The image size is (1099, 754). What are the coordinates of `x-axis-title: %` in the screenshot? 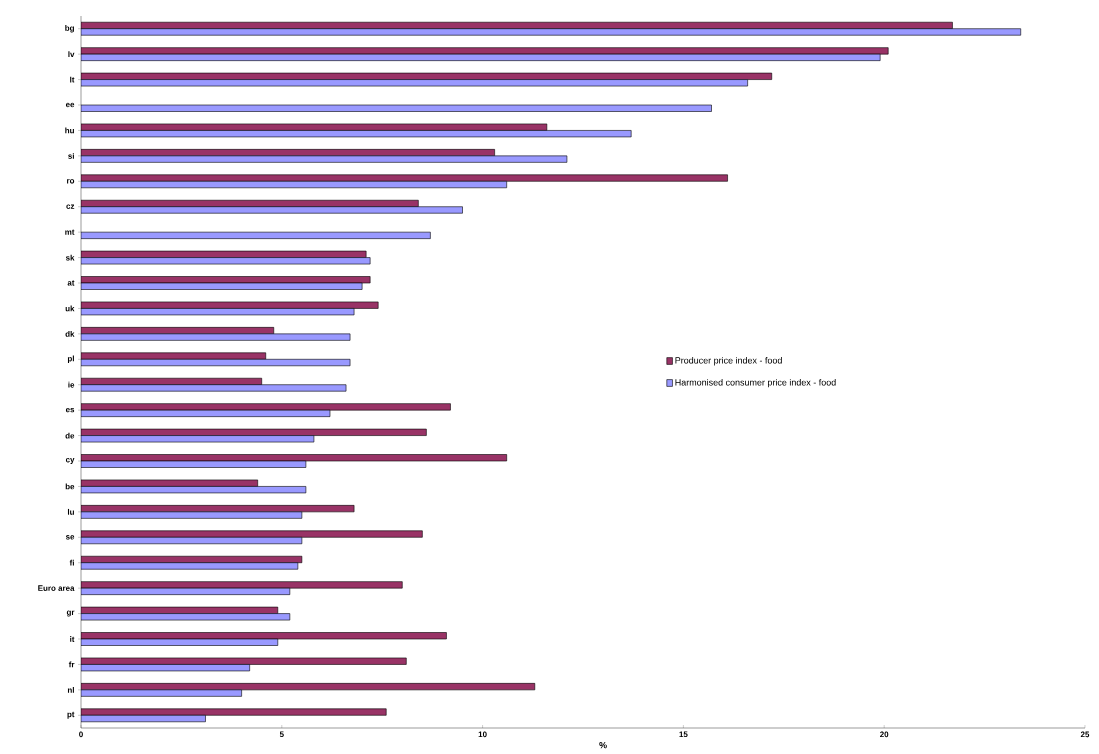 It's located at (603, 745).